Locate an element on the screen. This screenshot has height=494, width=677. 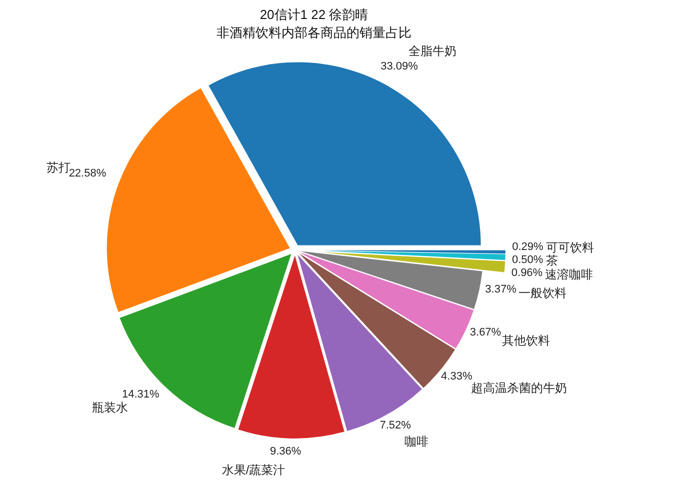
slice-label: 一般饮料 is located at coordinates (542, 293).